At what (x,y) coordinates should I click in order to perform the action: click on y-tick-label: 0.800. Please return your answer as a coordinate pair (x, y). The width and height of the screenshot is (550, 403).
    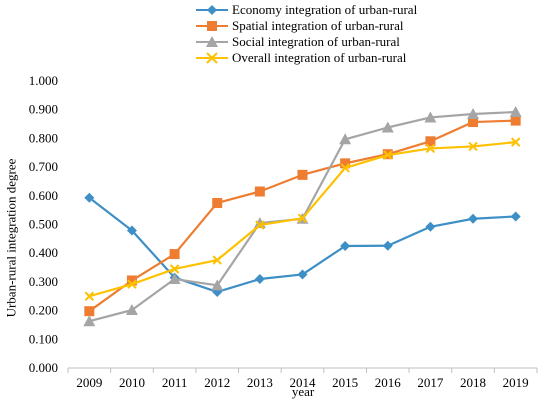
    Looking at the image, I should click on (43, 137).